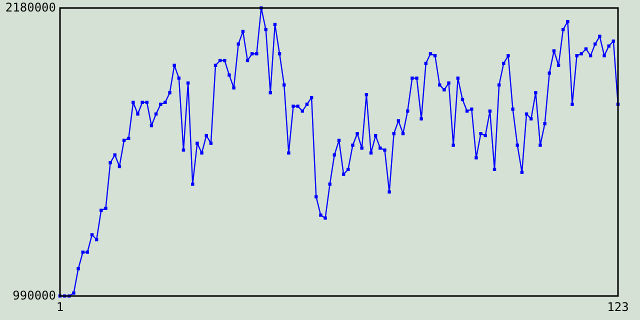  Describe the element at coordinates (618, 307) in the screenshot. I see `x-tick-label: 123` at that location.